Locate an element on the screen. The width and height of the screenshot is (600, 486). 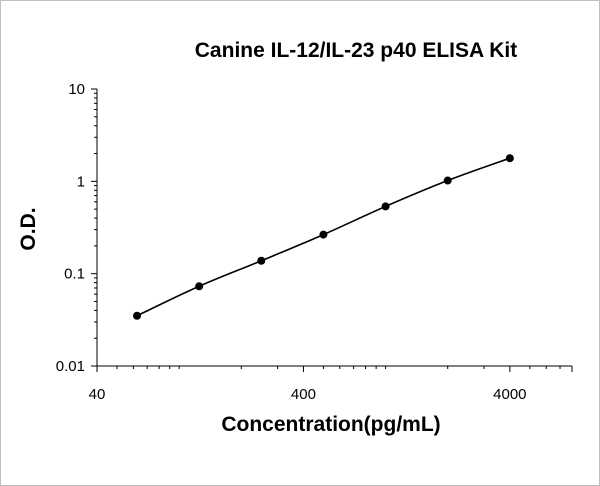
y-tick-label: 0.1 is located at coordinates (74, 274).